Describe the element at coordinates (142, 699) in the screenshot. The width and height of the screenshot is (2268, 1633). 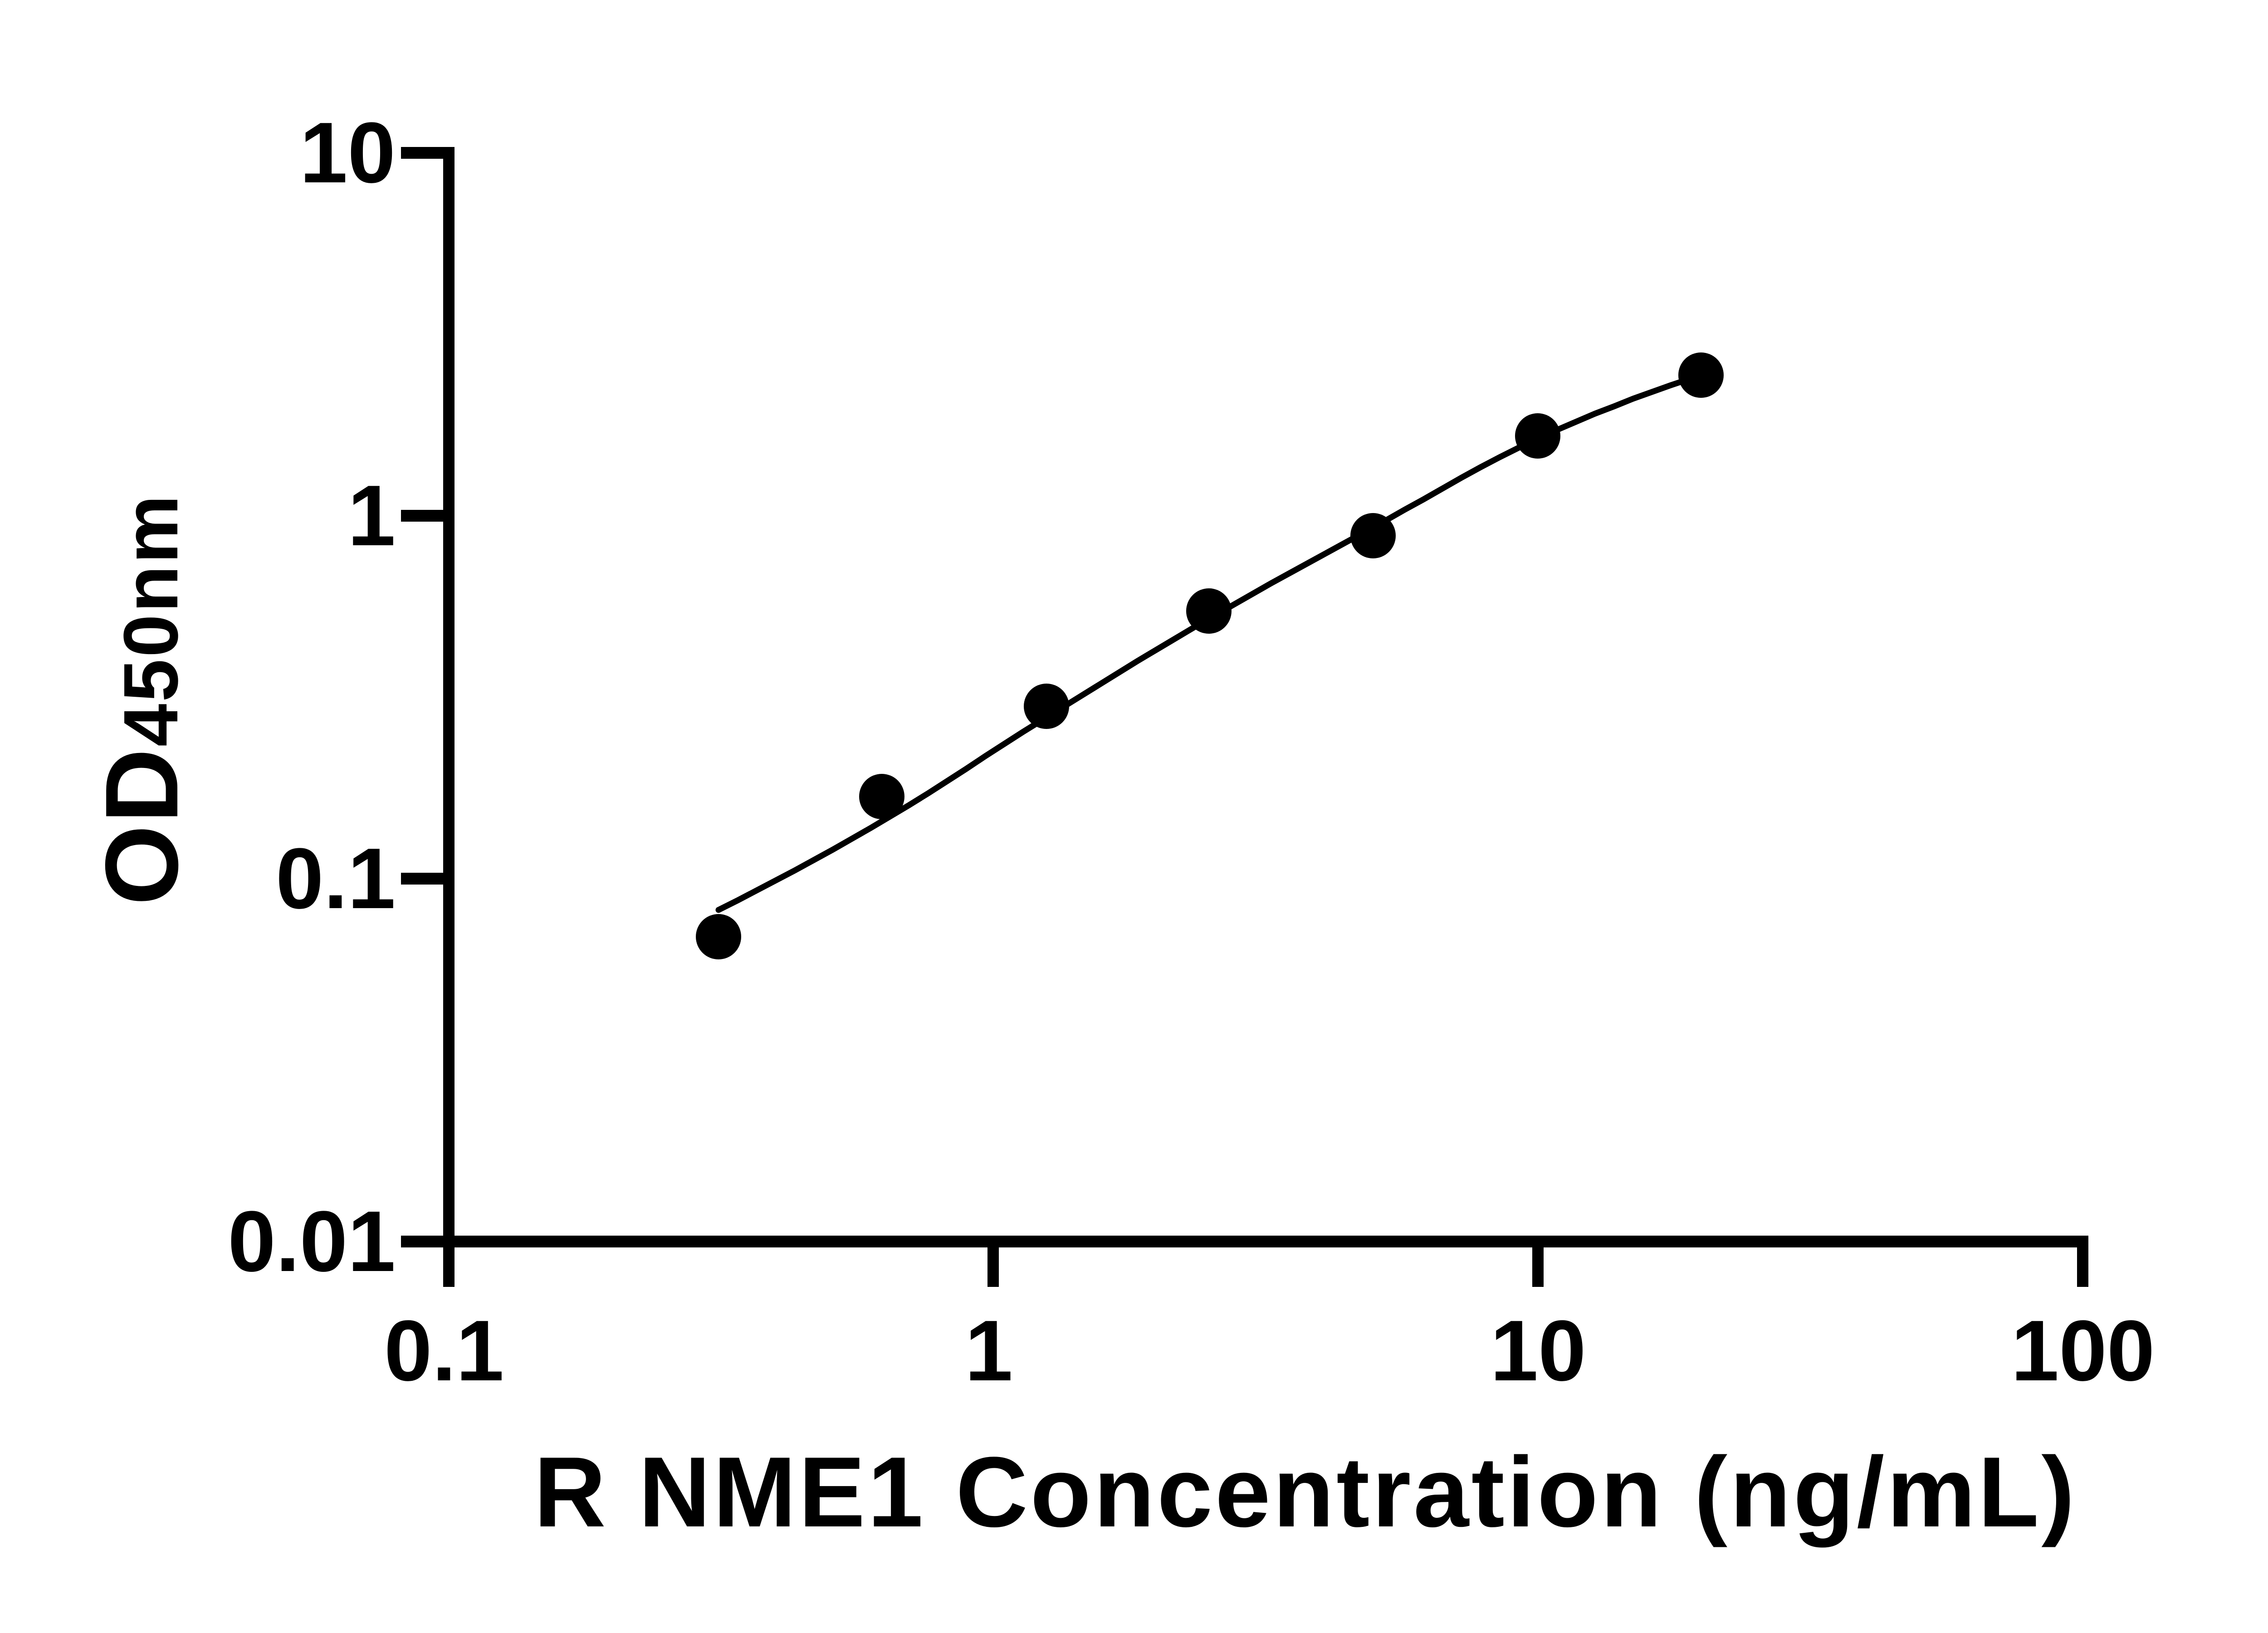
I see `svg-text: OD450nm` at that location.